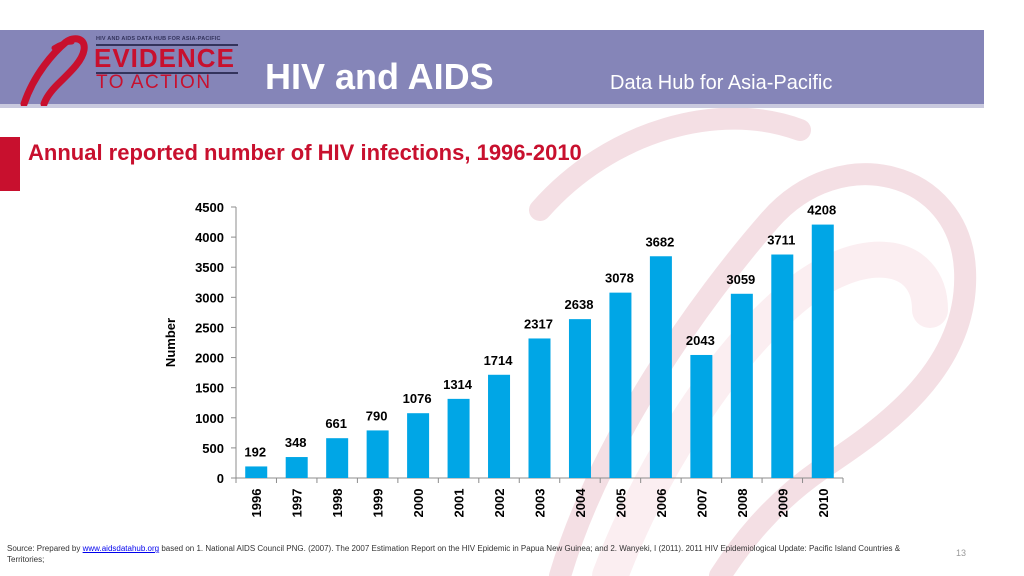  I want to click on y-tick-label: 0, so click(220, 478).